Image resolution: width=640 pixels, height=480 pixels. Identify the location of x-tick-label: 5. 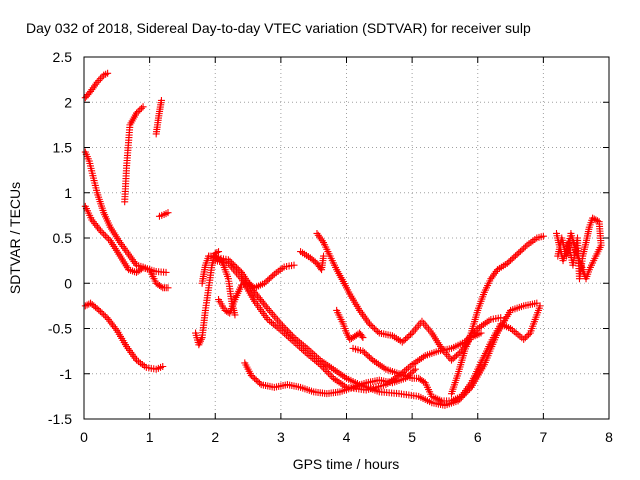
(412, 437).